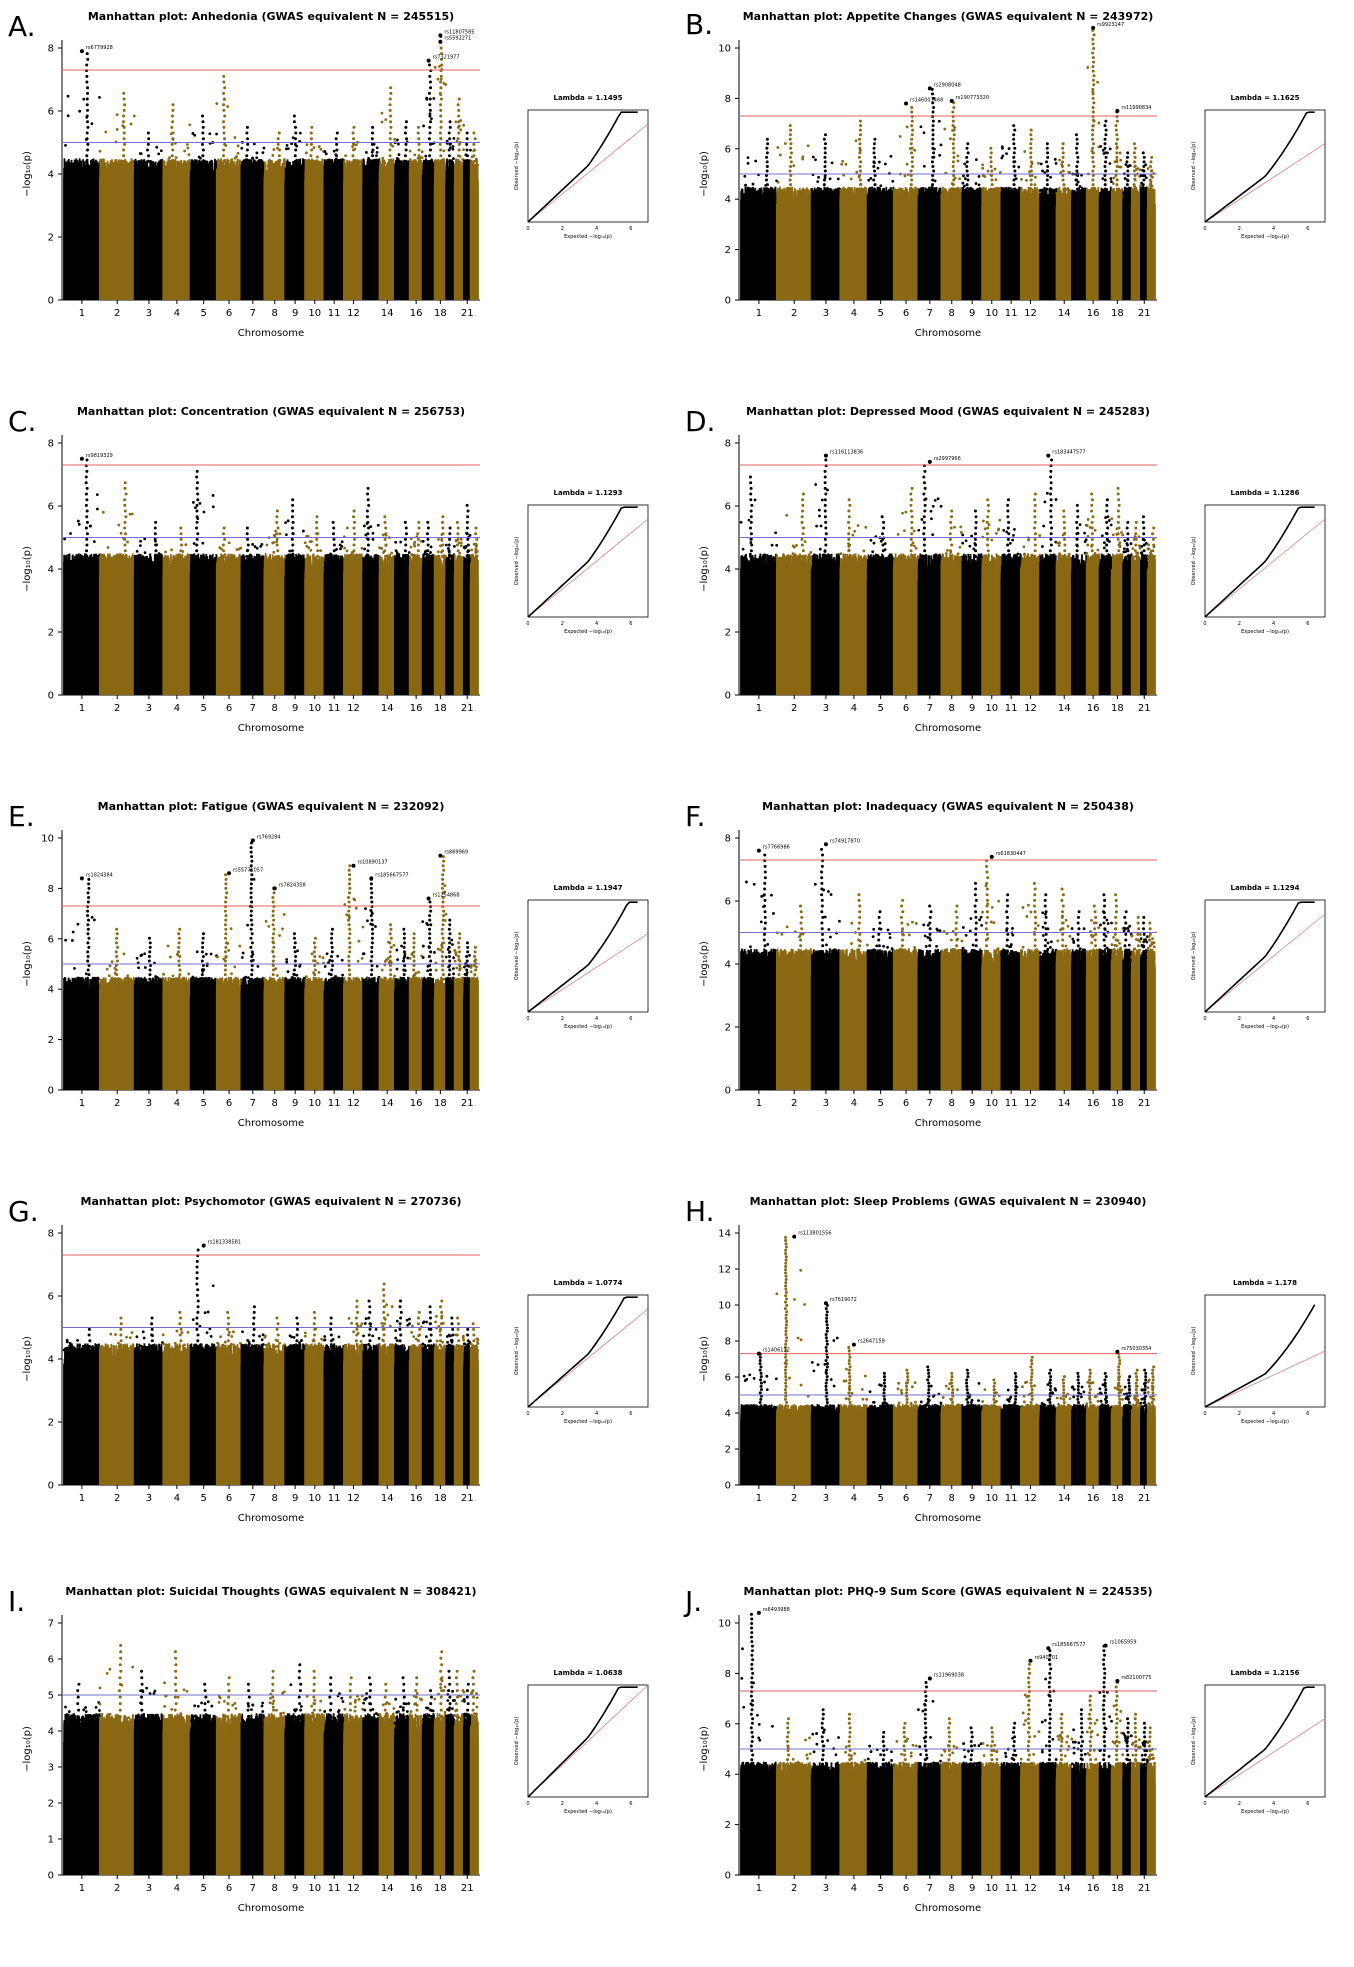 This screenshot has width=1354, height=1967. What do you see at coordinates (27, 174) in the screenshot?
I see `y-axis-label: −log₁₀(p)` at bounding box center [27, 174].